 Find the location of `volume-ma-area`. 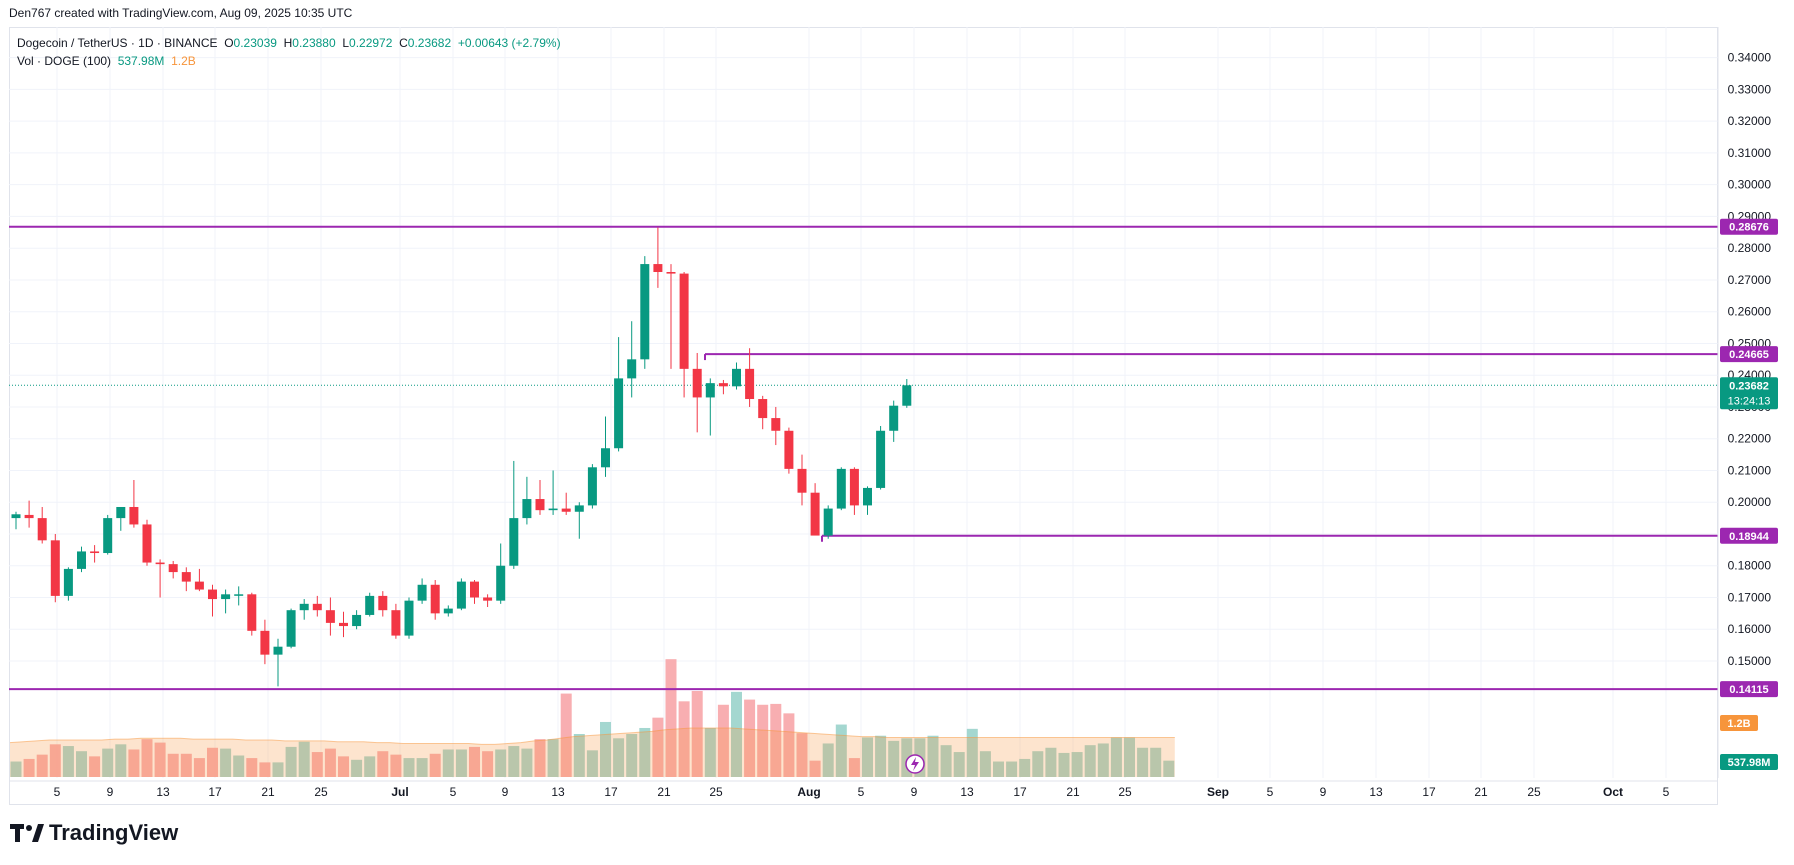

volume-ma-area is located at coordinates (592, 752).